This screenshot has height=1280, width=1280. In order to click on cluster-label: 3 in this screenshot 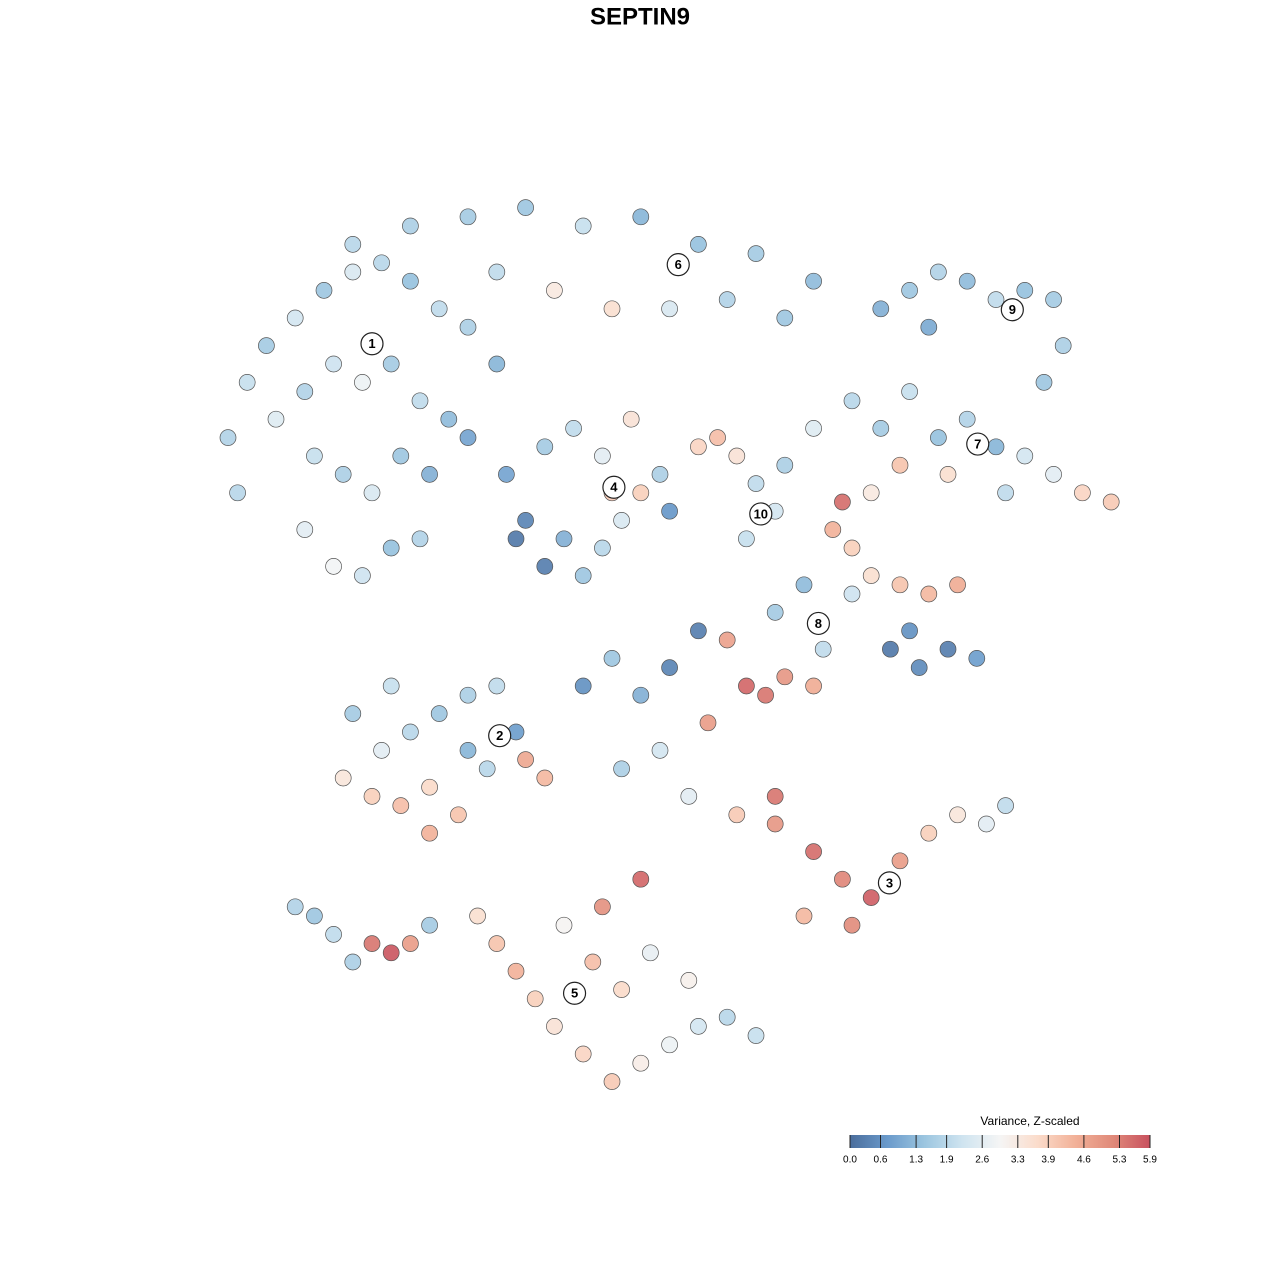, I will do `click(889, 882)`.